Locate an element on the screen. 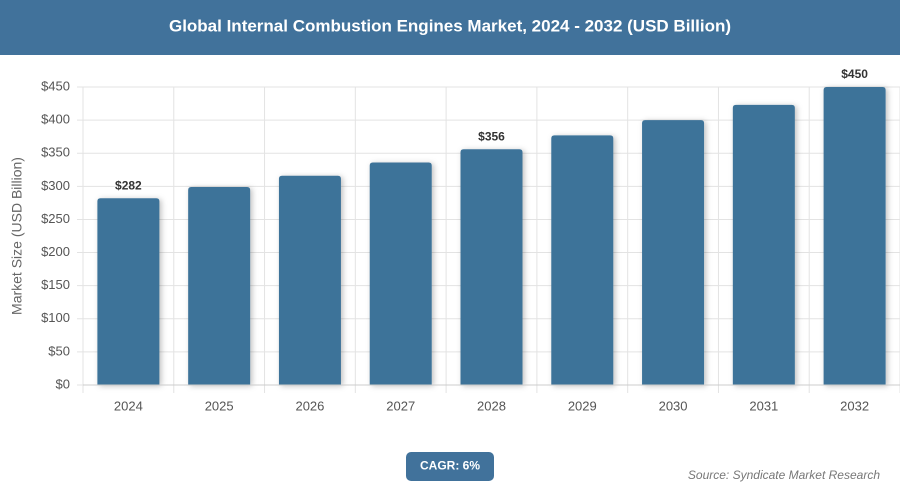 This screenshot has height=500, width=900. x-tick-label: 2026 is located at coordinates (309, 405).